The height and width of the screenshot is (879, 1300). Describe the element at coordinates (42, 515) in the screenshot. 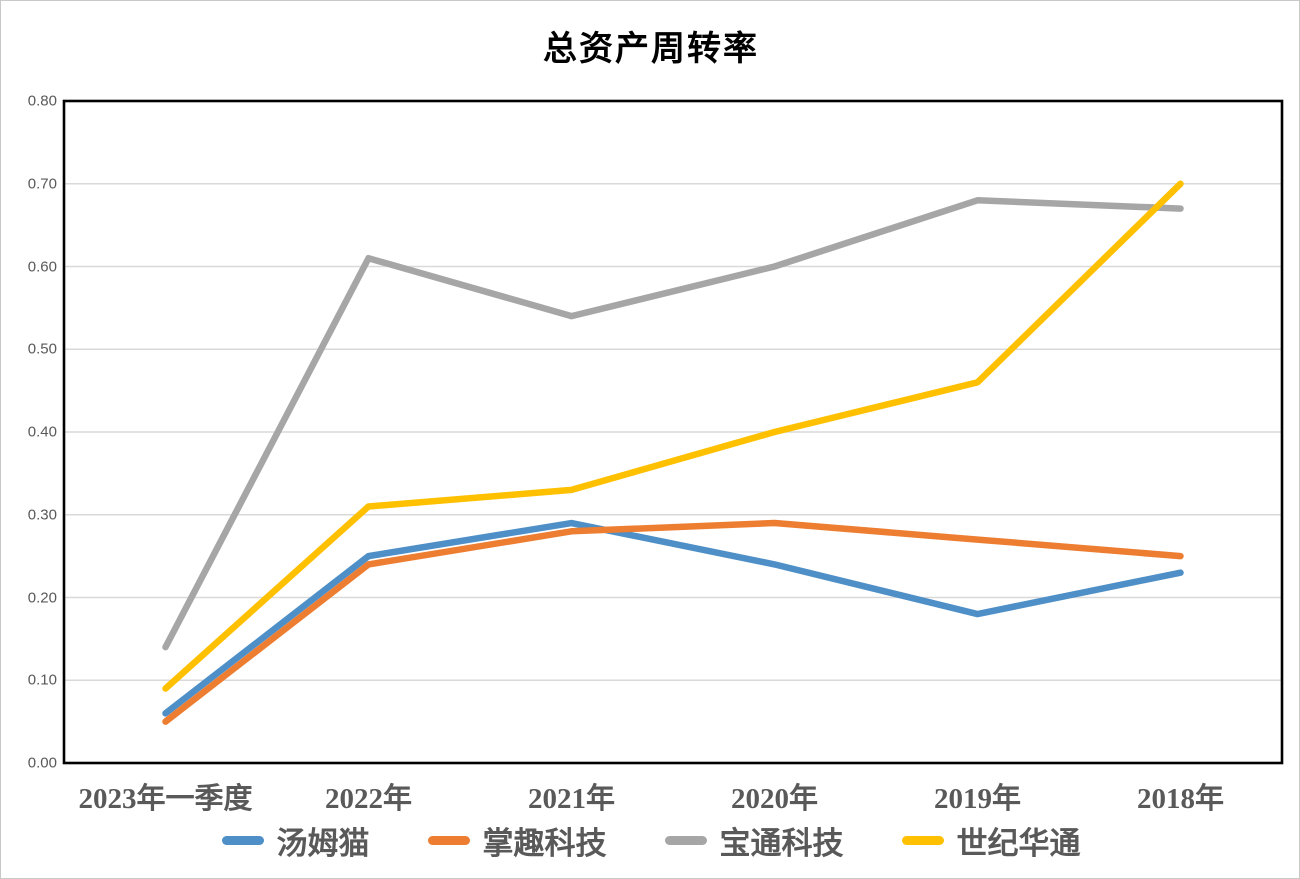

I see `y-tick-label: 0.30` at that location.